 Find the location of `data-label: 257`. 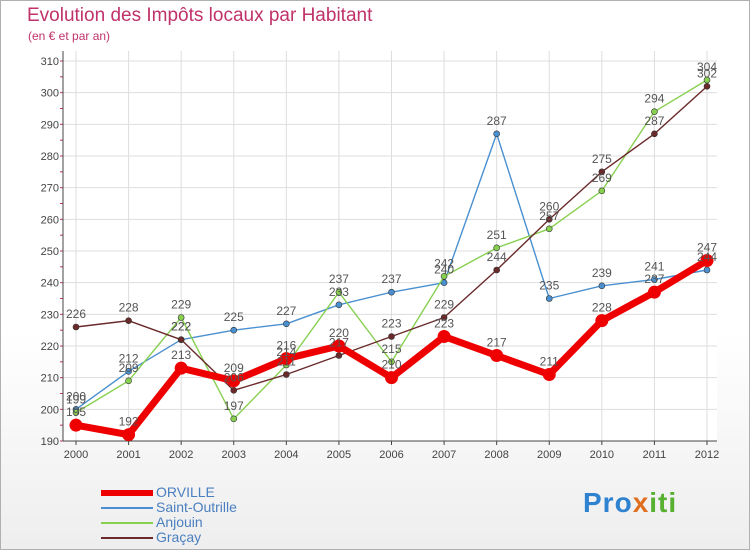

data-label: 257 is located at coordinates (549, 216).